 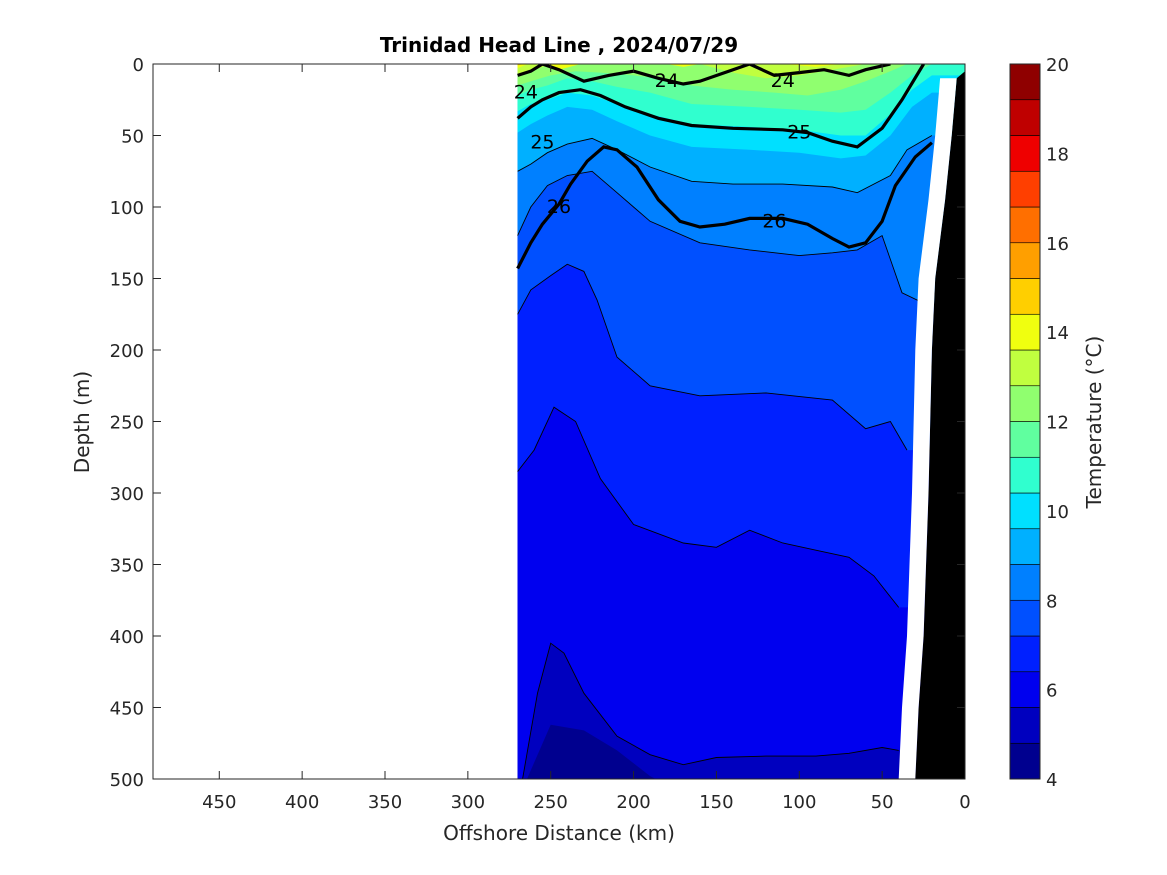 What do you see at coordinates (1094, 423) in the screenshot?
I see `colorbar-title: Temperature (°C)` at bounding box center [1094, 423].